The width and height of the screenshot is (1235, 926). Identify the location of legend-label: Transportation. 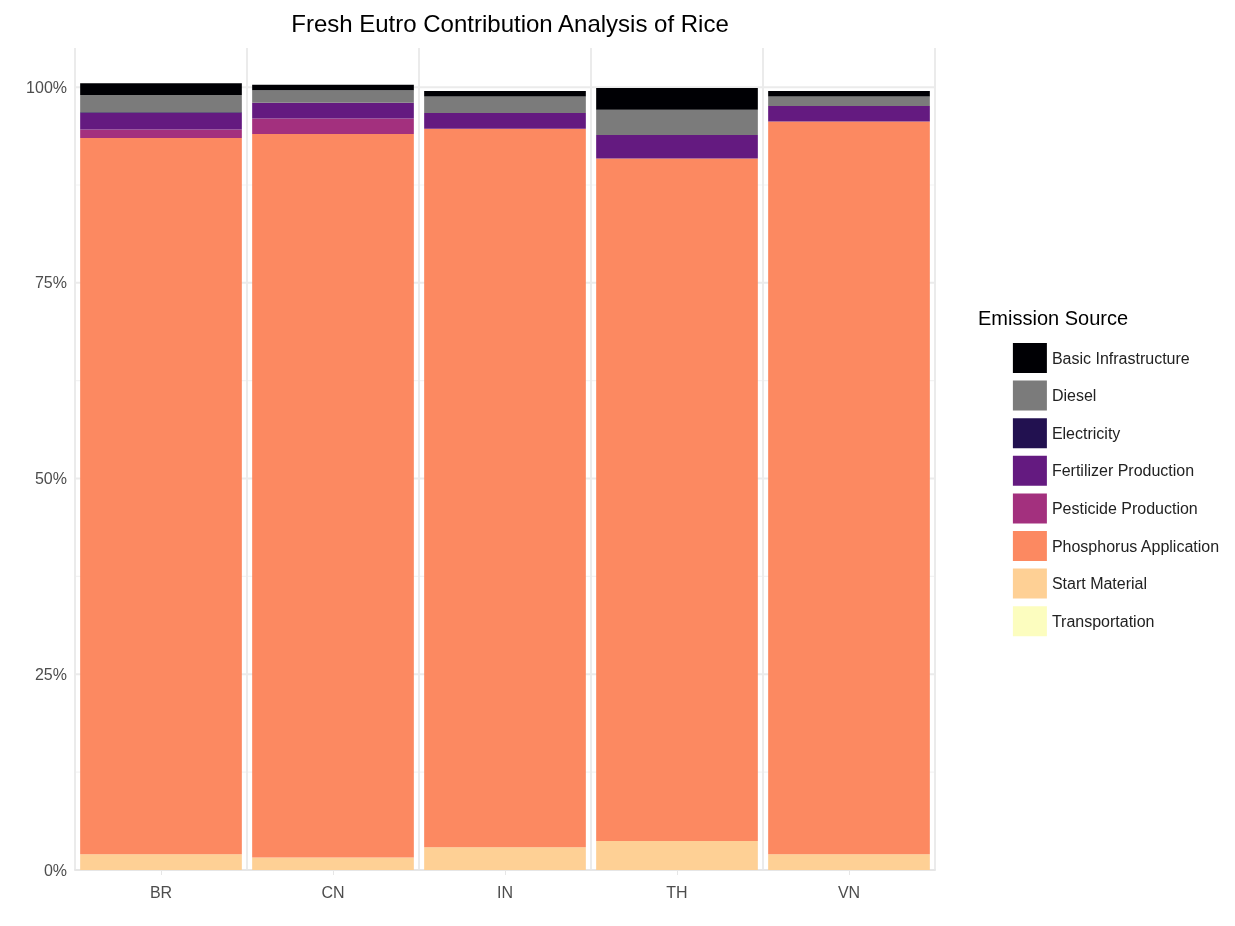
(1103, 621).